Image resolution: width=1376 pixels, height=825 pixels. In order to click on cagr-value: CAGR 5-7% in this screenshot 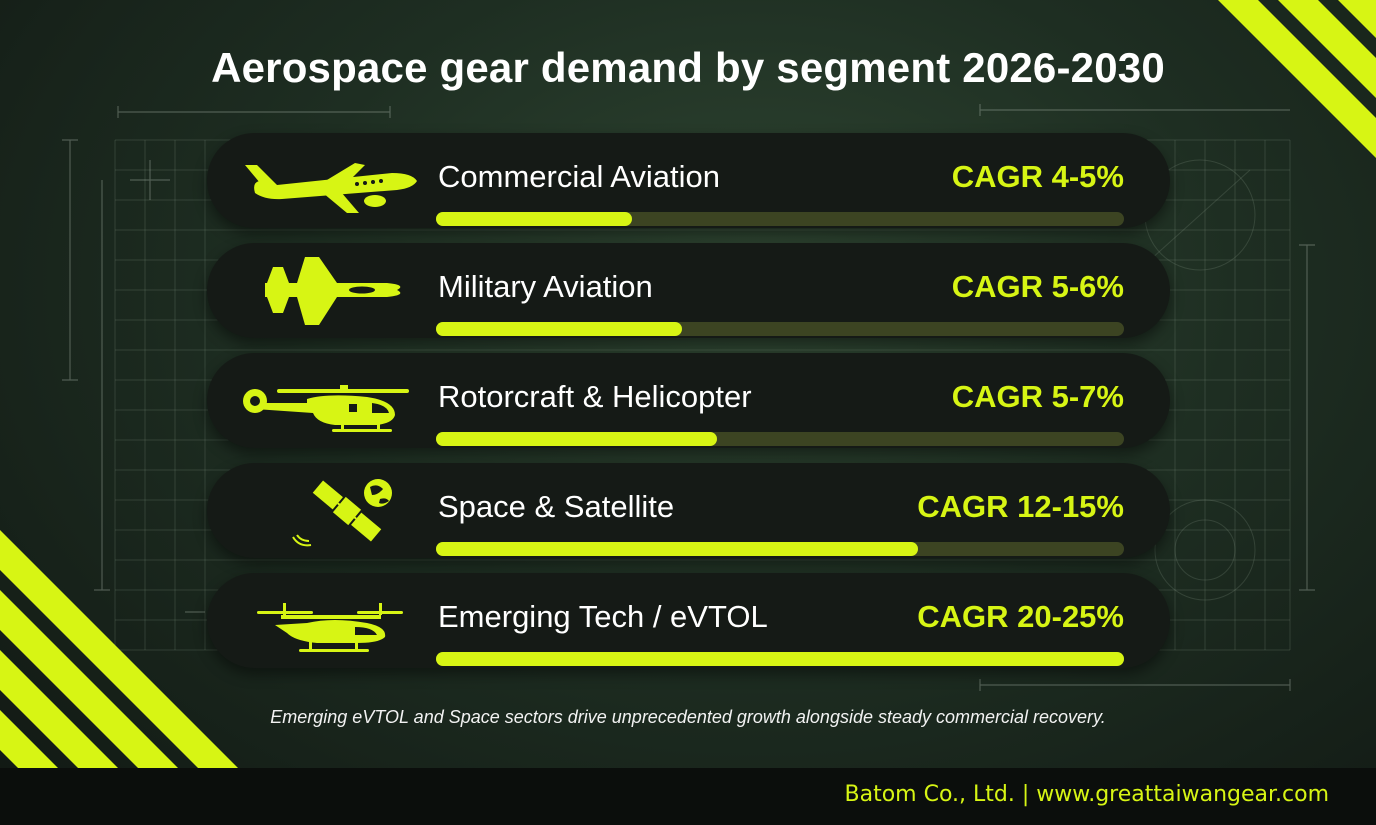, I will do `click(1037, 396)`.